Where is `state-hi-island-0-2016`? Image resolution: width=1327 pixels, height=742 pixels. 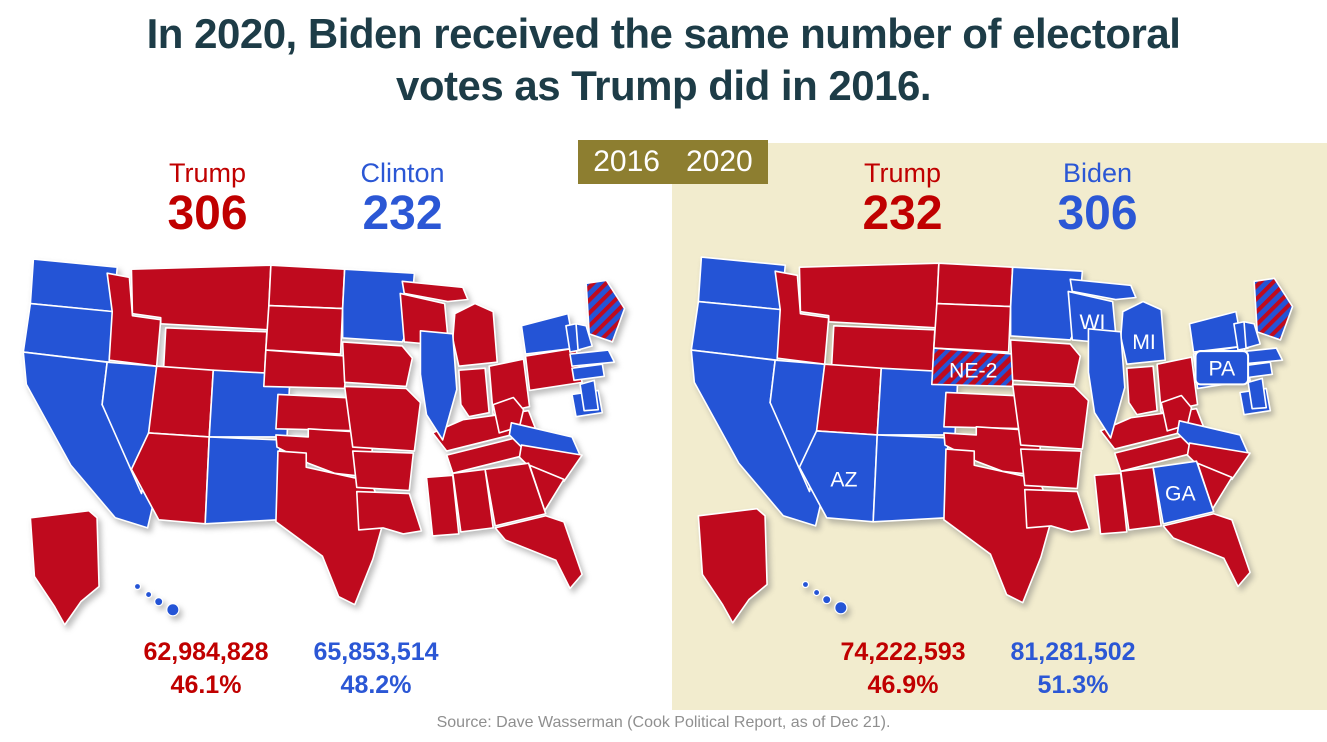
state-hi-island-0-2016 is located at coordinates (137, 586).